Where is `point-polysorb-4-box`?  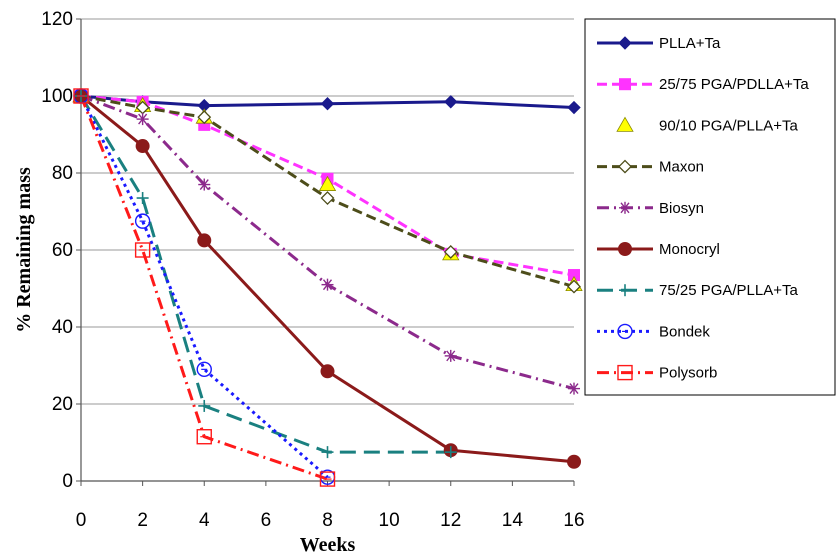
point-polysorb-4-box is located at coordinates (204, 437).